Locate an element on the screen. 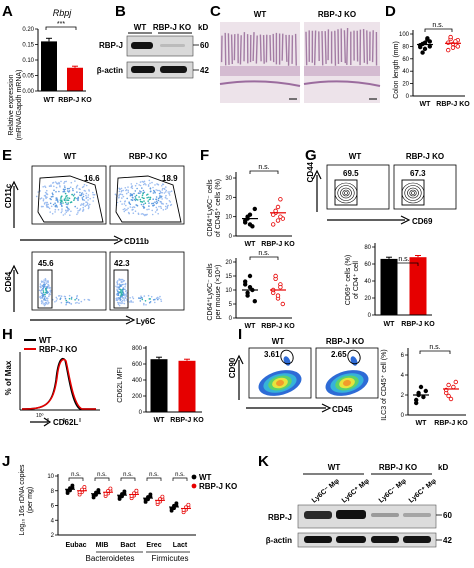  i-tick-label: 4 is located at coordinates (403, 376).